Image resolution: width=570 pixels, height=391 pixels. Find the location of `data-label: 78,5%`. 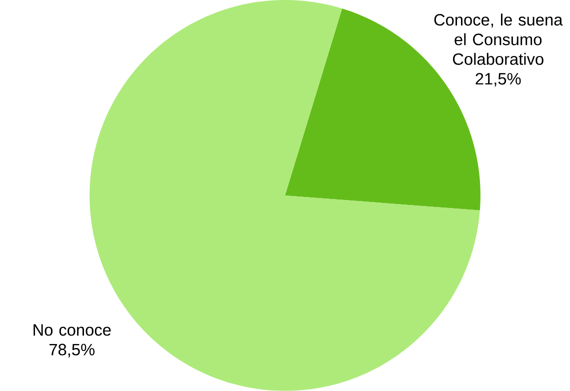

data-label: 78,5% is located at coordinates (72, 351).